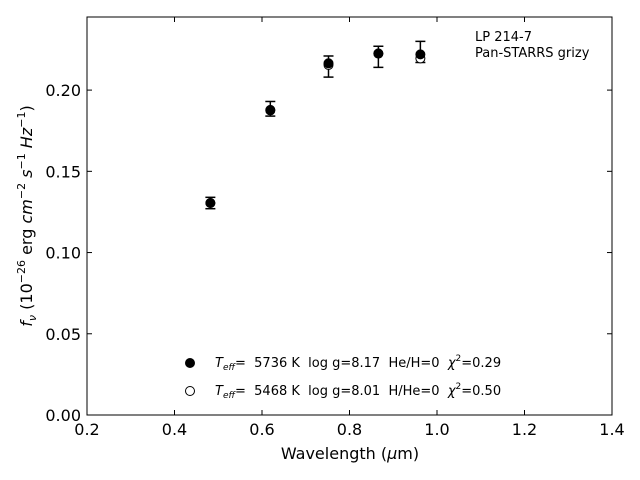 This screenshot has width=640, height=480. I want to click on y-tick-label: 0.20, so click(63, 90).